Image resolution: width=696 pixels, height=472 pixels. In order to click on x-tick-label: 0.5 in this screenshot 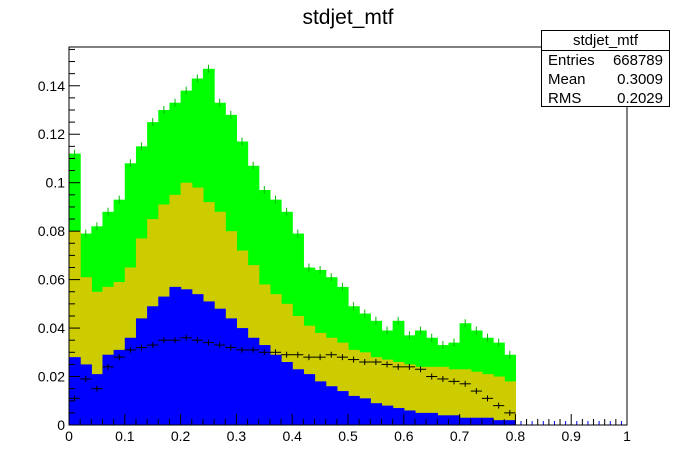, I will do `click(348, 436)`.